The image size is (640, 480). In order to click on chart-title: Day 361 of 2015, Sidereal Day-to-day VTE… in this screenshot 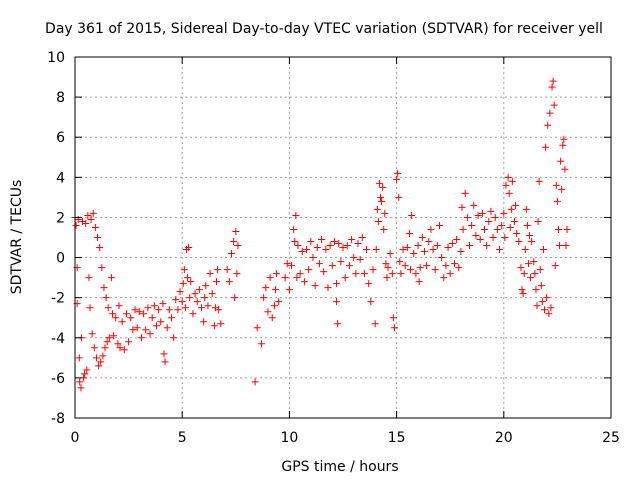, I will do `click(324, 29)`.